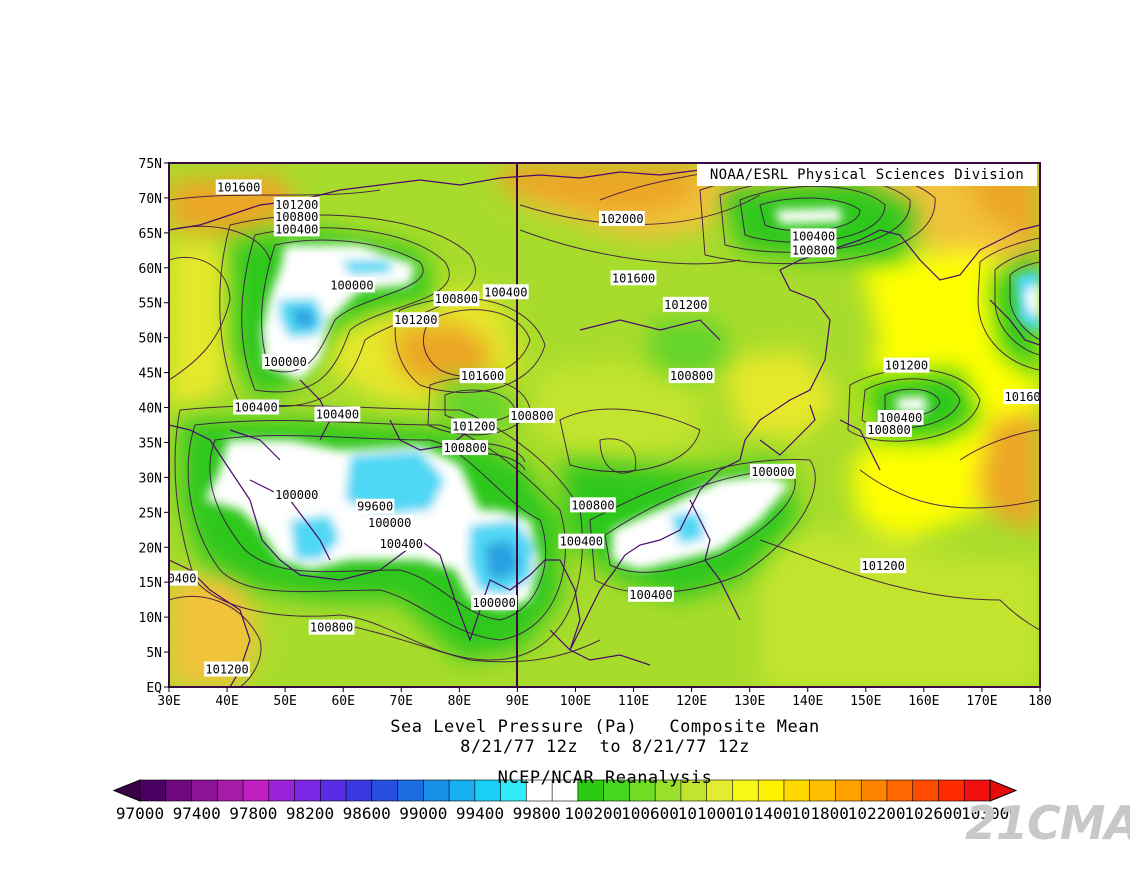  Describe the element at coordinates (707, 813) in the screenshot. I see `colorbar-label: 101000` at that location.